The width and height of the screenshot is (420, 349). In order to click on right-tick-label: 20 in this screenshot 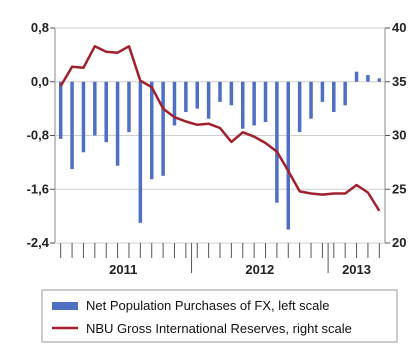, I will do `click(399, 242)`.